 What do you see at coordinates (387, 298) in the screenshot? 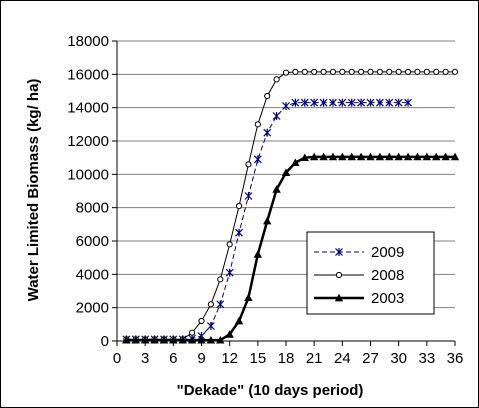
I see `legend-label: 2003` at bounding box center [387, 298].